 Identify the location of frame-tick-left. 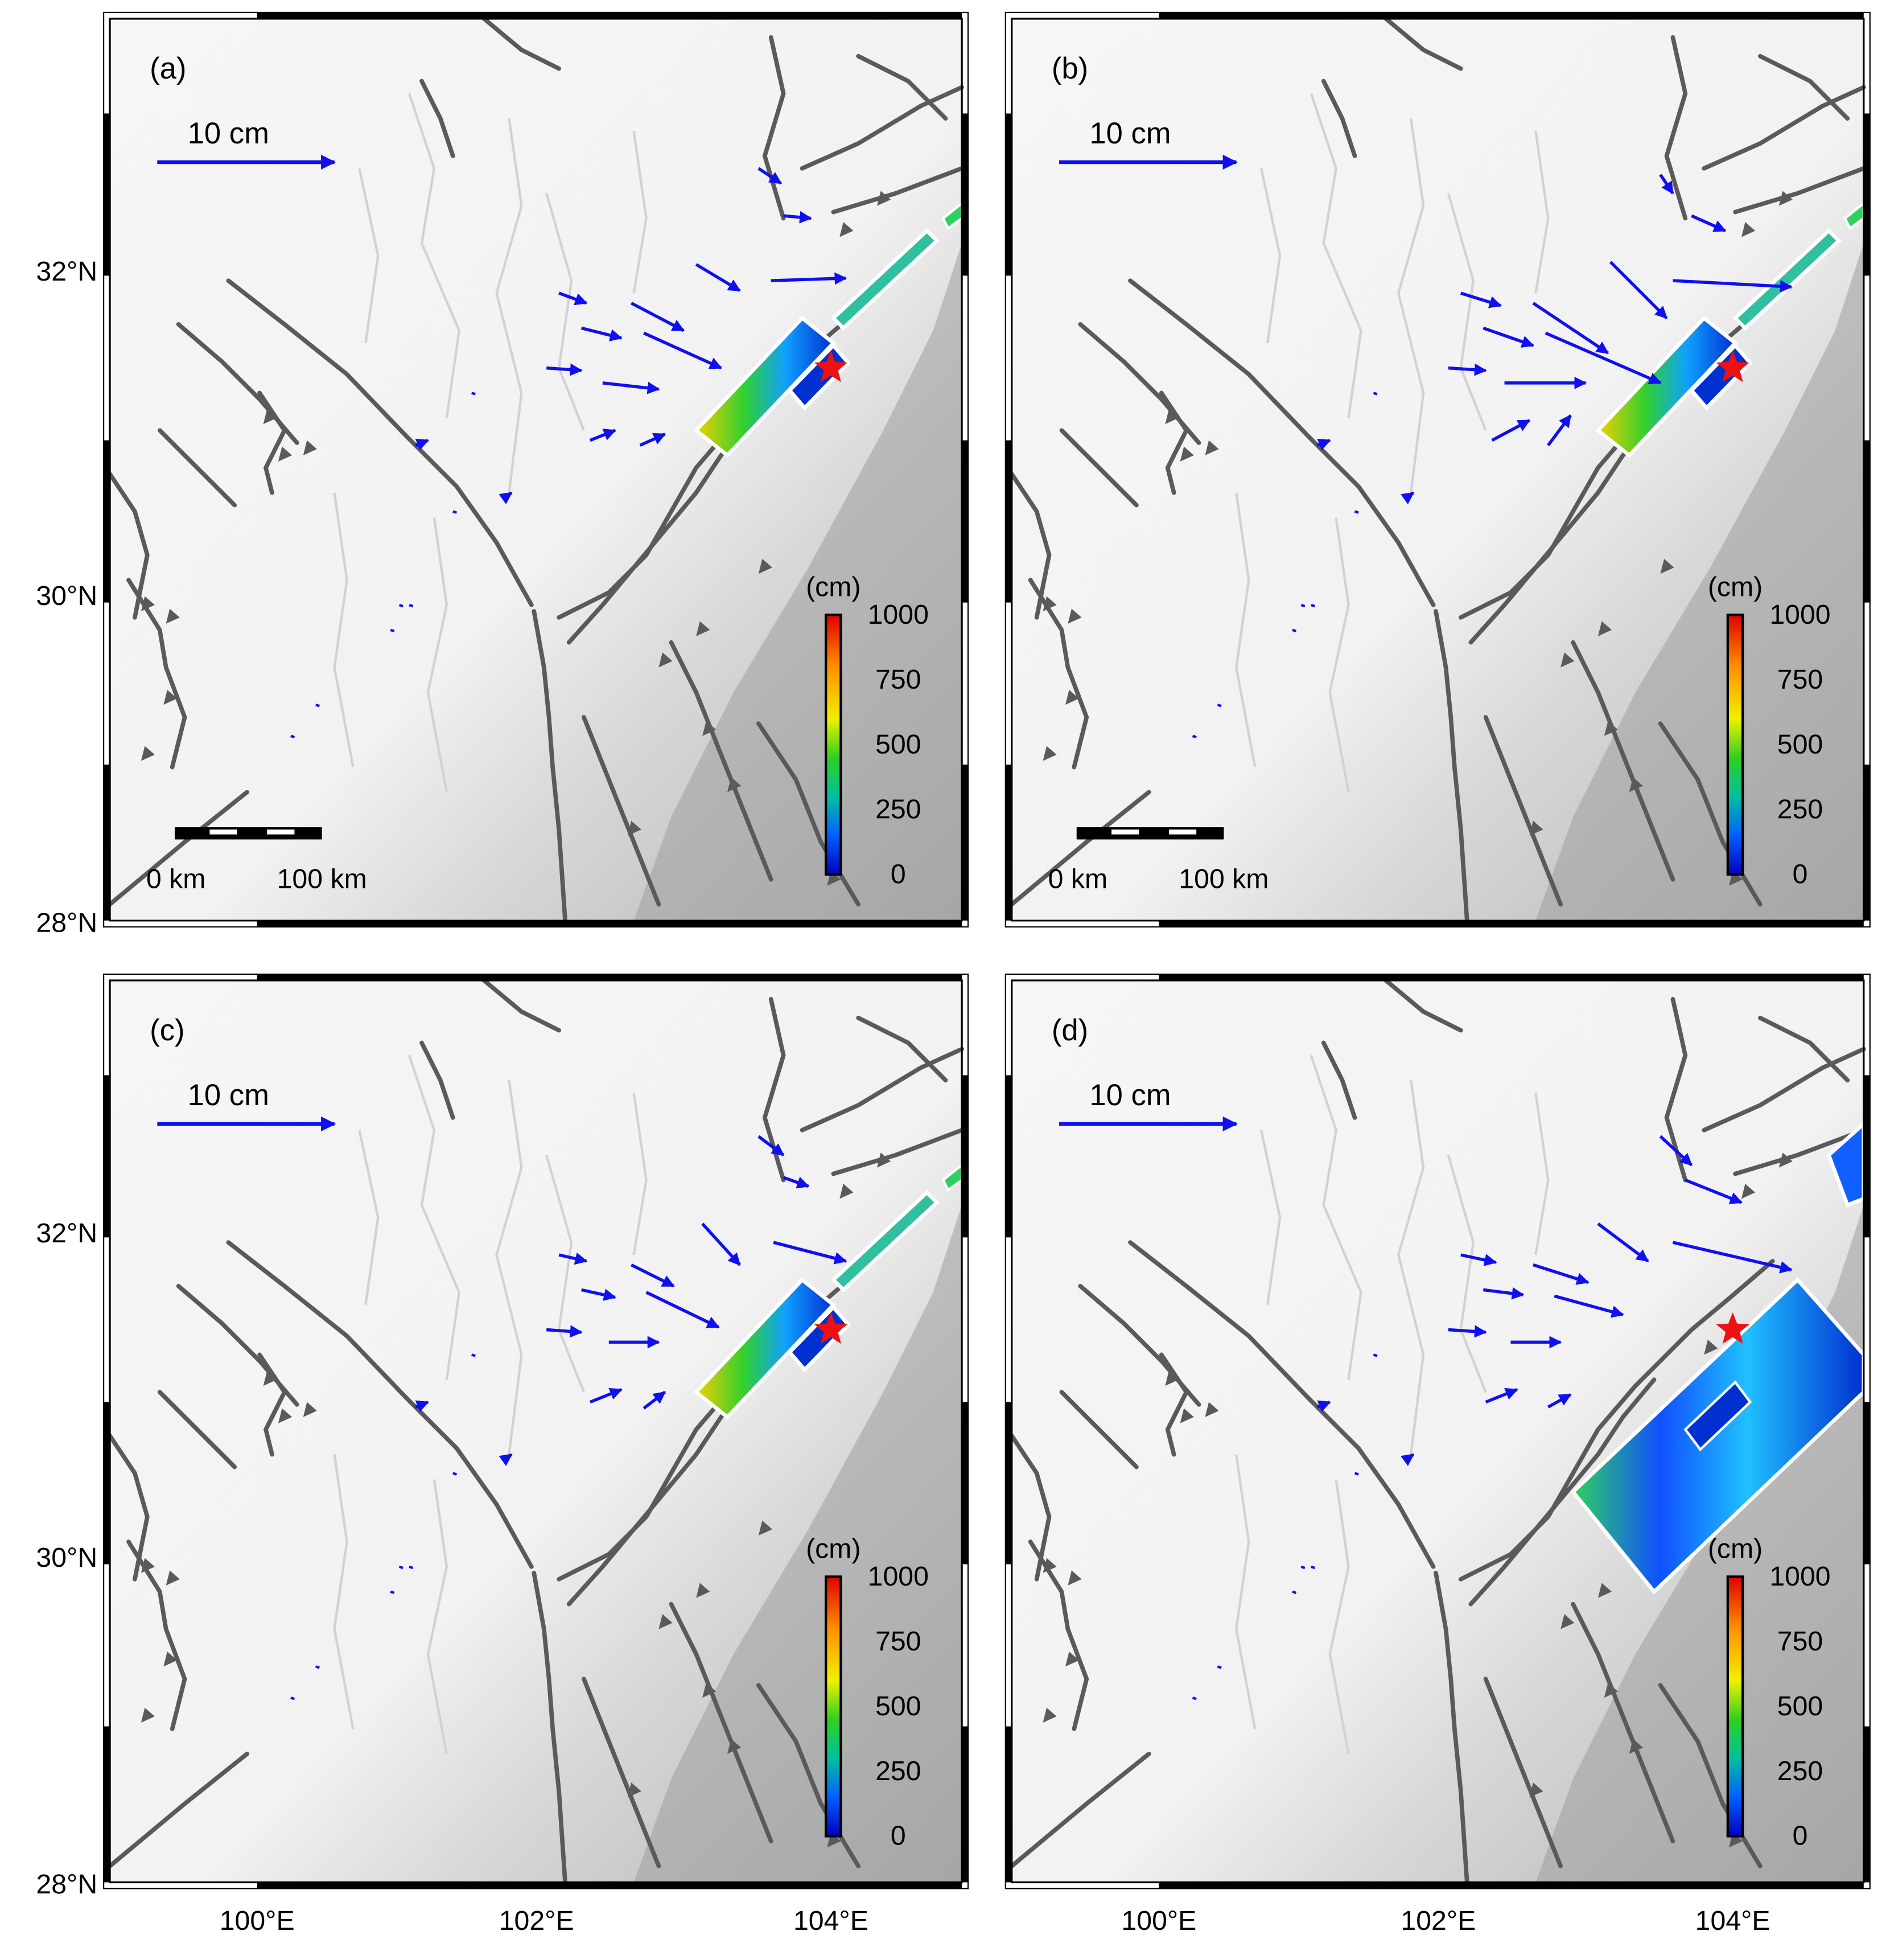
(107, 842).